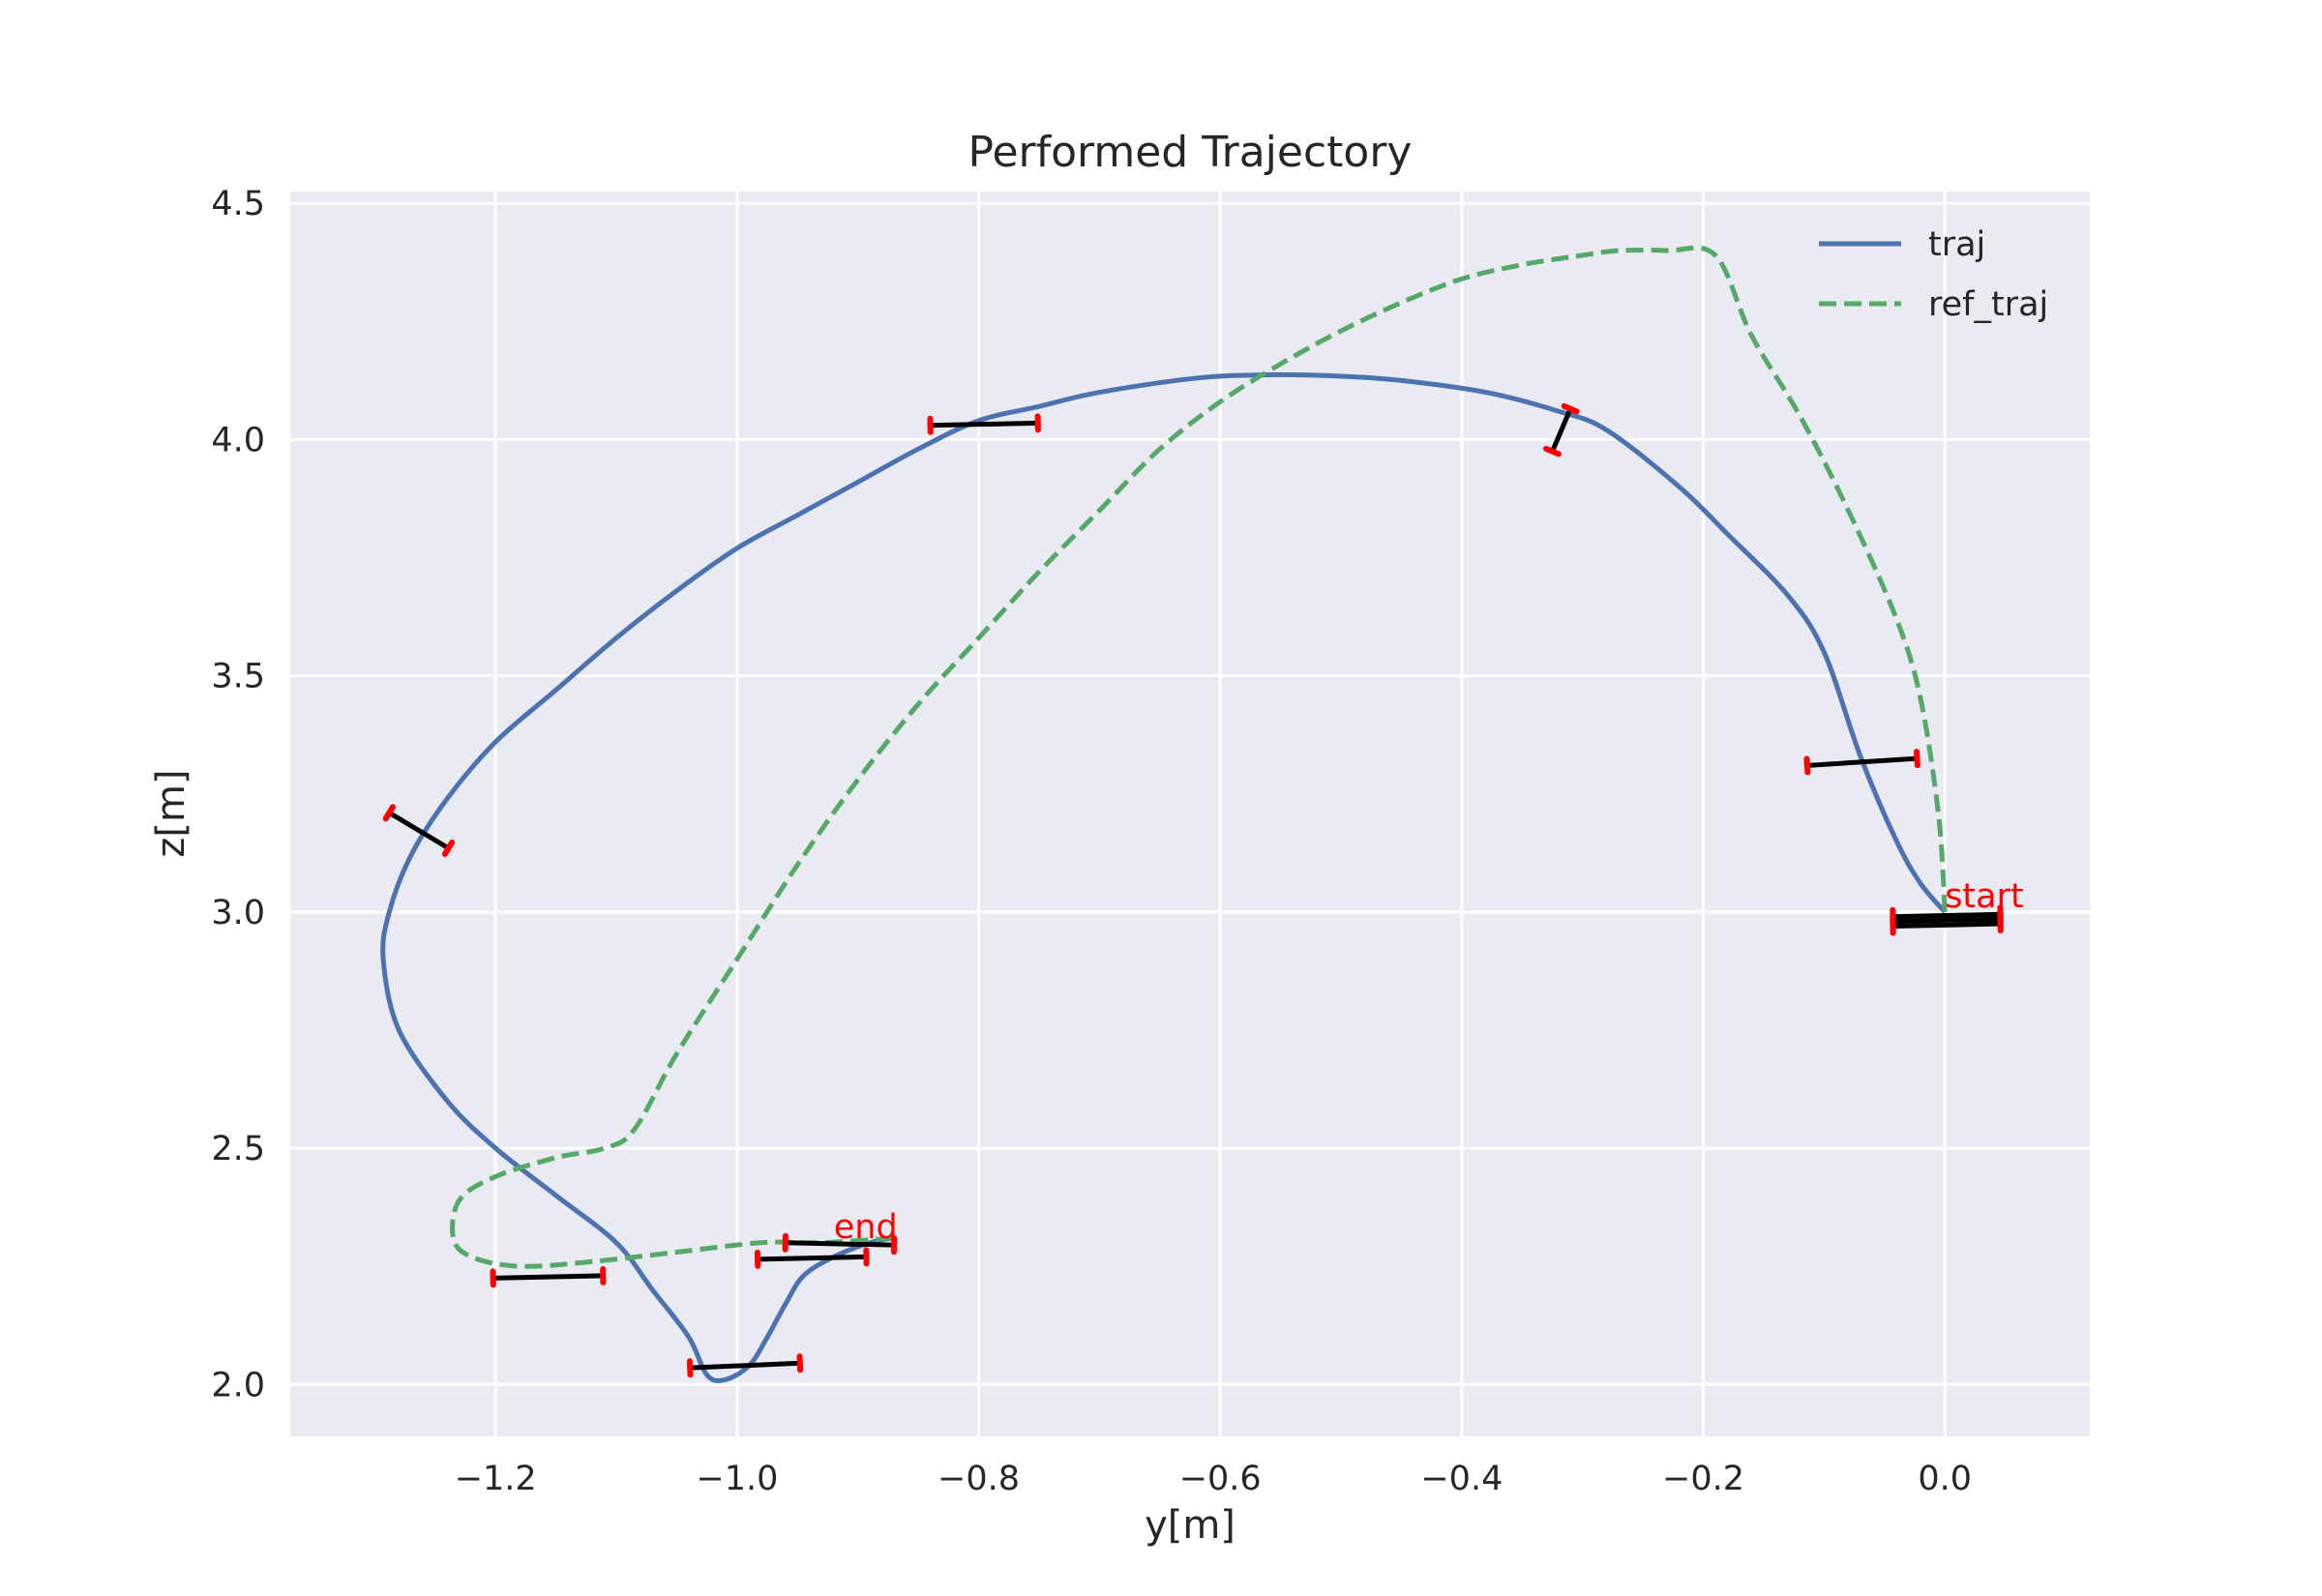  Describe the element at coordinates (1984, 896) in the screenshot. I see `annotation-start: start` at that location.